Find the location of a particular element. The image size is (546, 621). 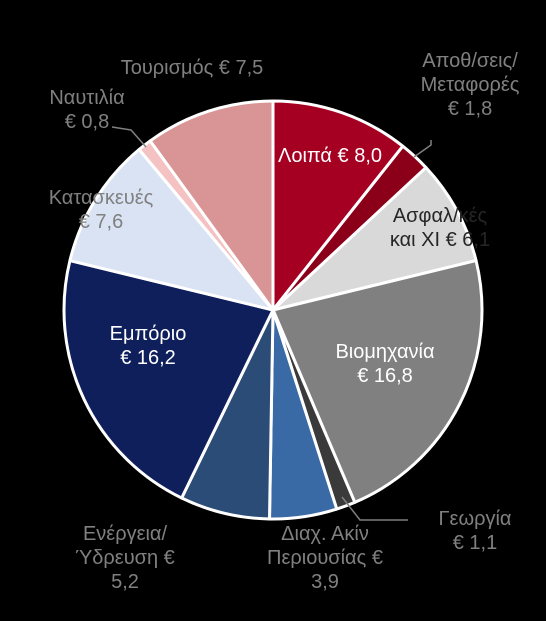

slice-label-line: Ενέργεια/ is located at coordinates (125, 534).